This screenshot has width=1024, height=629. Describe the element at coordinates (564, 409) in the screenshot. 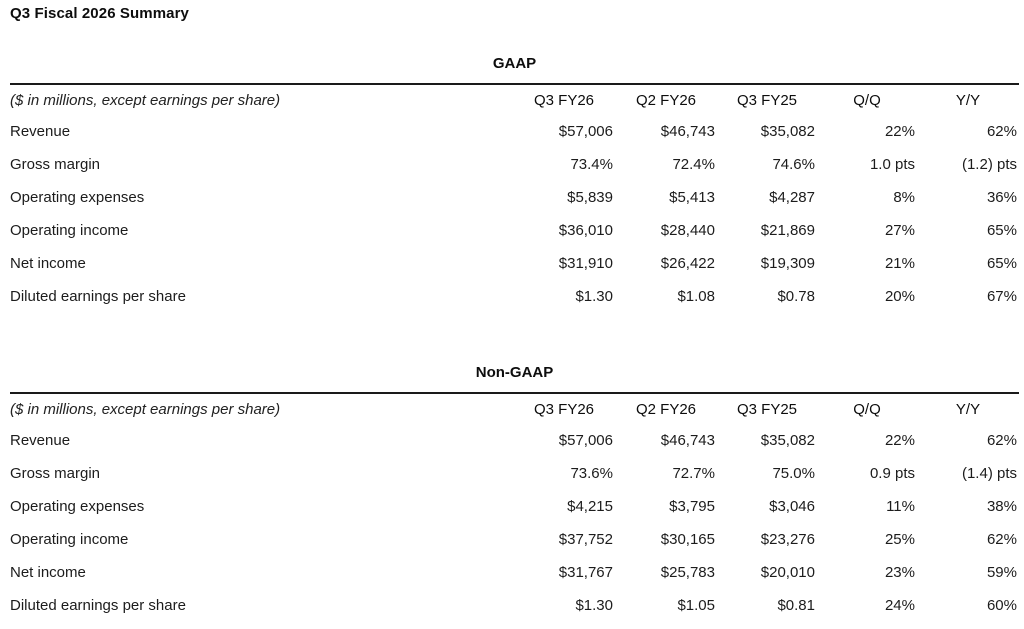

I see `non-gaap-column-header-q3fy26: Q3 FY26` at that location.